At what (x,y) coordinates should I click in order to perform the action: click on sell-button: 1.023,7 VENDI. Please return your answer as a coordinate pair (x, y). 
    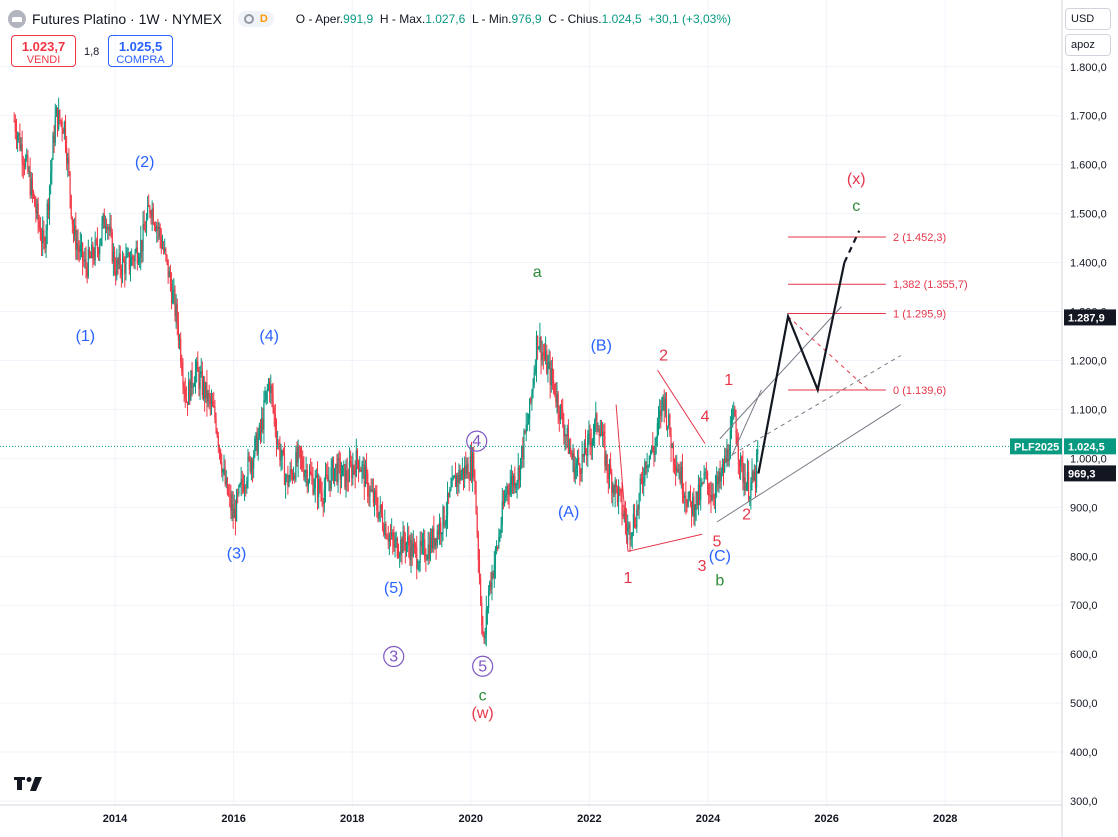
    Looking at the image, I should click on (43, 51).